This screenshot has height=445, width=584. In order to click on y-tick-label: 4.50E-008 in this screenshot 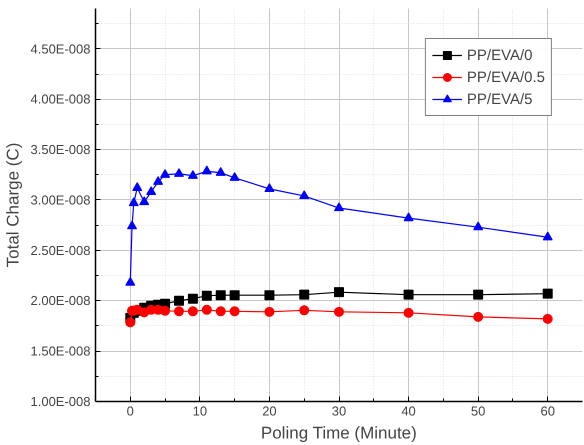, I will do `click(60, 48)`.